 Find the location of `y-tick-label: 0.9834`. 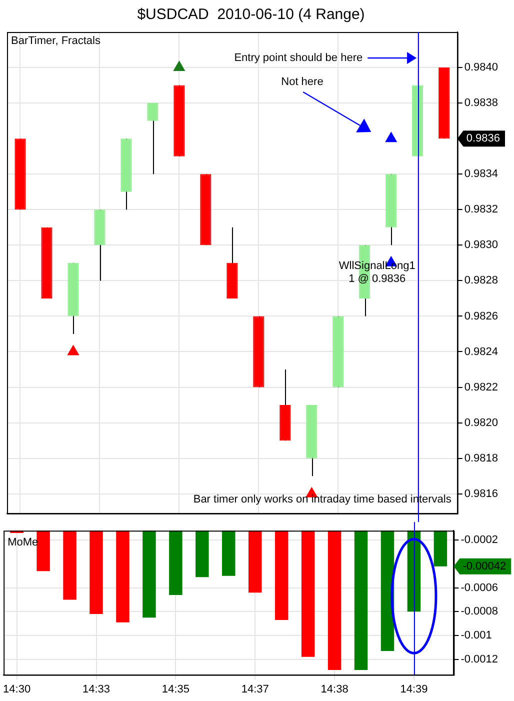

y-tick-label: 0.9834 is located at coordinates (481, 174).